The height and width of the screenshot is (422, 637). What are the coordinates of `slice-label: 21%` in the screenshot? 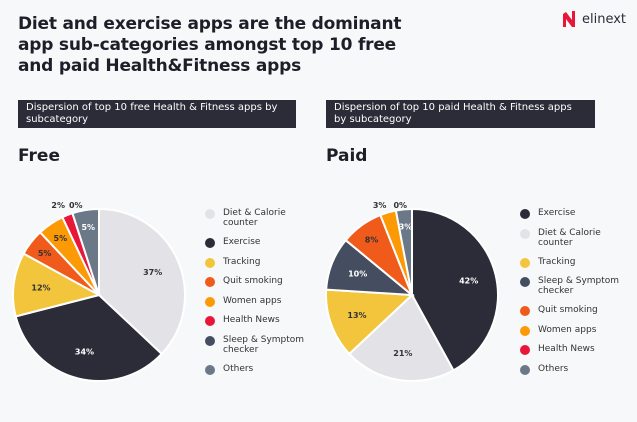 It's located at (402, 353).